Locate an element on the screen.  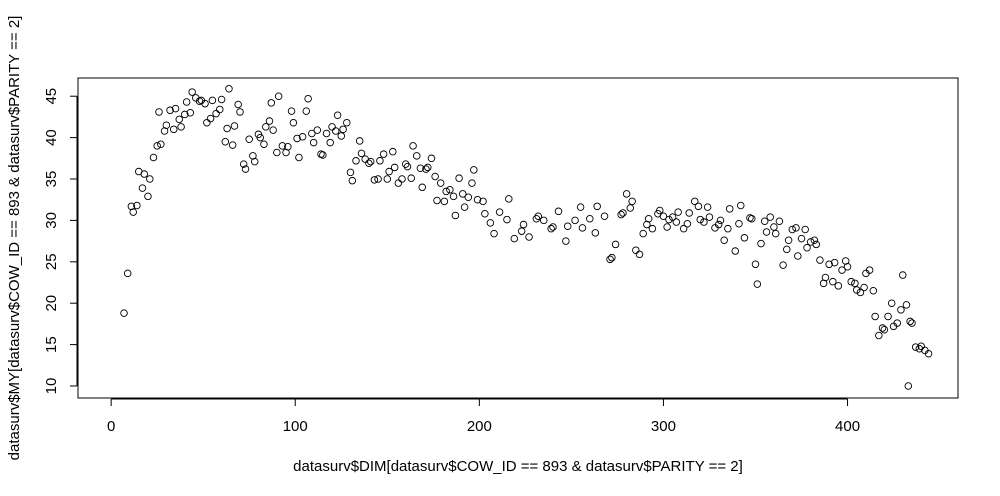
x-tick-label: 200 is located at coordinates (479, 426).